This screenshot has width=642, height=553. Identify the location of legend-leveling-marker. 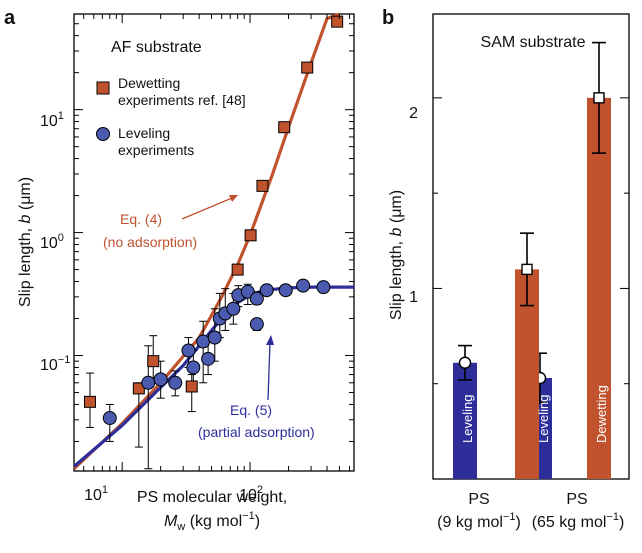
(103, 134).